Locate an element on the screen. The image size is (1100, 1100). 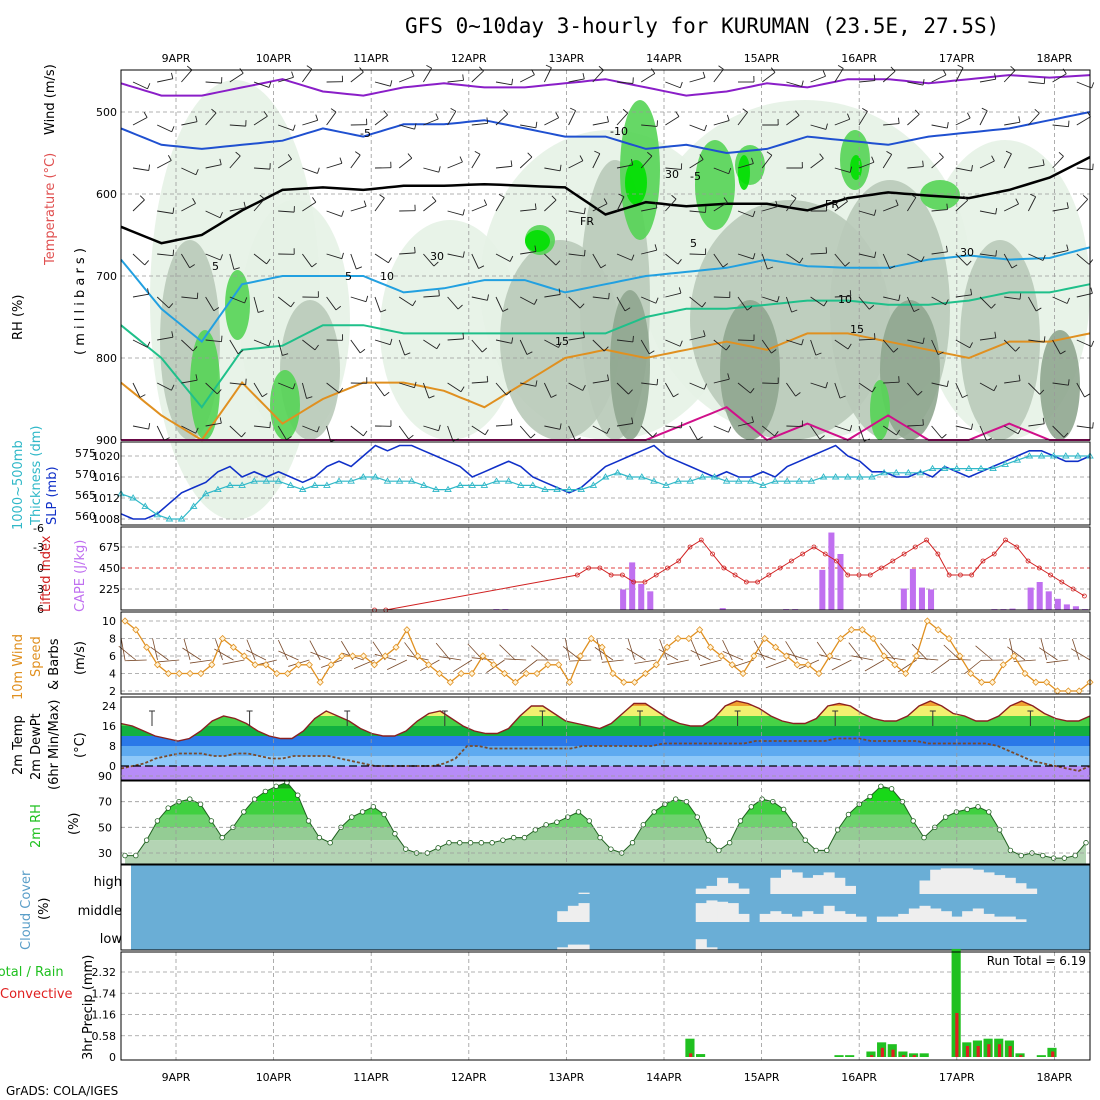
cloud-cell-low is located at coordinates (573, 947).